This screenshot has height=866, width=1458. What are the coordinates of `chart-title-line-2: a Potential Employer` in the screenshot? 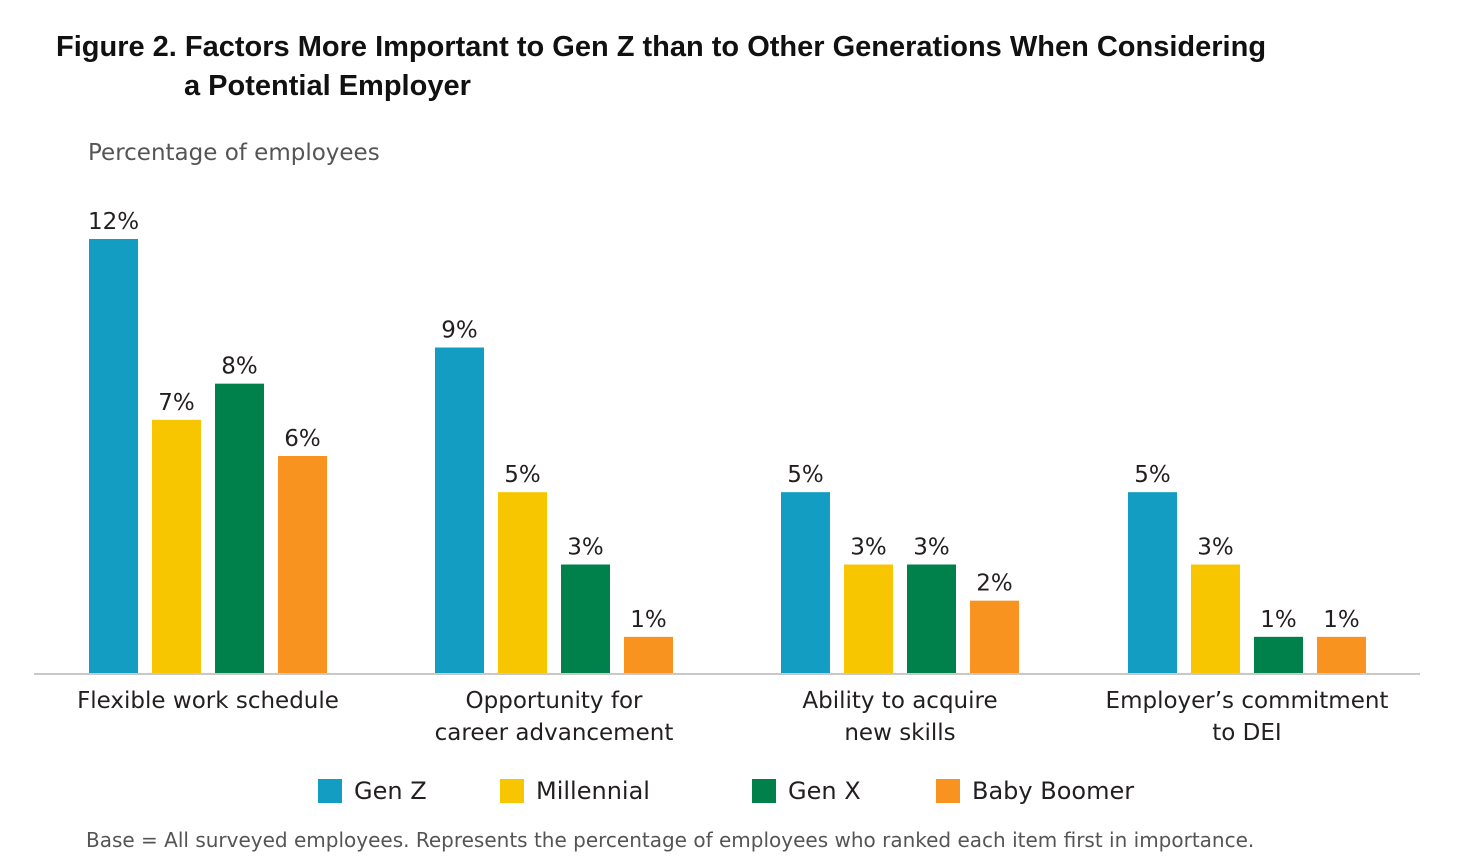 It's located at (327, 86).